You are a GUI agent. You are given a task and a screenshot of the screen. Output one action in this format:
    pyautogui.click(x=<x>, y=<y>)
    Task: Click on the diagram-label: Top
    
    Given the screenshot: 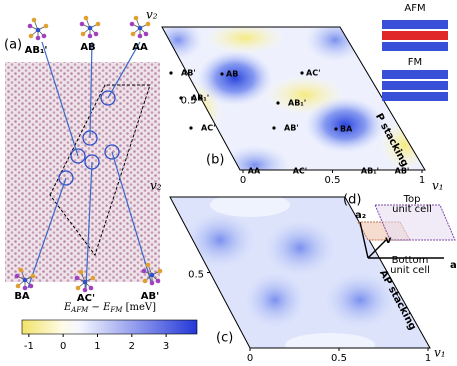 What is the action you would take?
    pyautogui.click(x=412, y=199)
    